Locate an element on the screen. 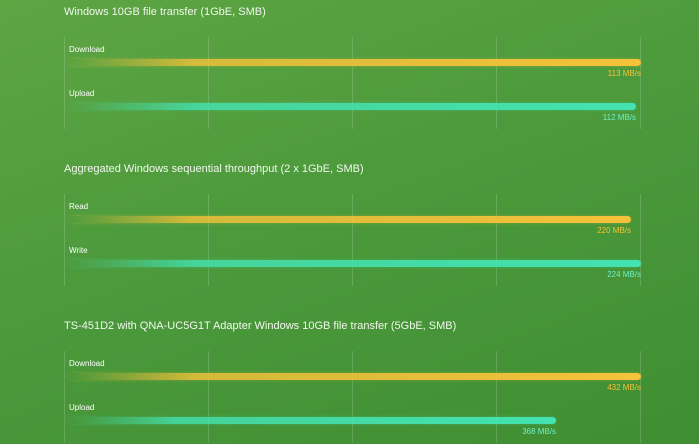  value-label: 113 MB/s is located at coordinates (624, 73).